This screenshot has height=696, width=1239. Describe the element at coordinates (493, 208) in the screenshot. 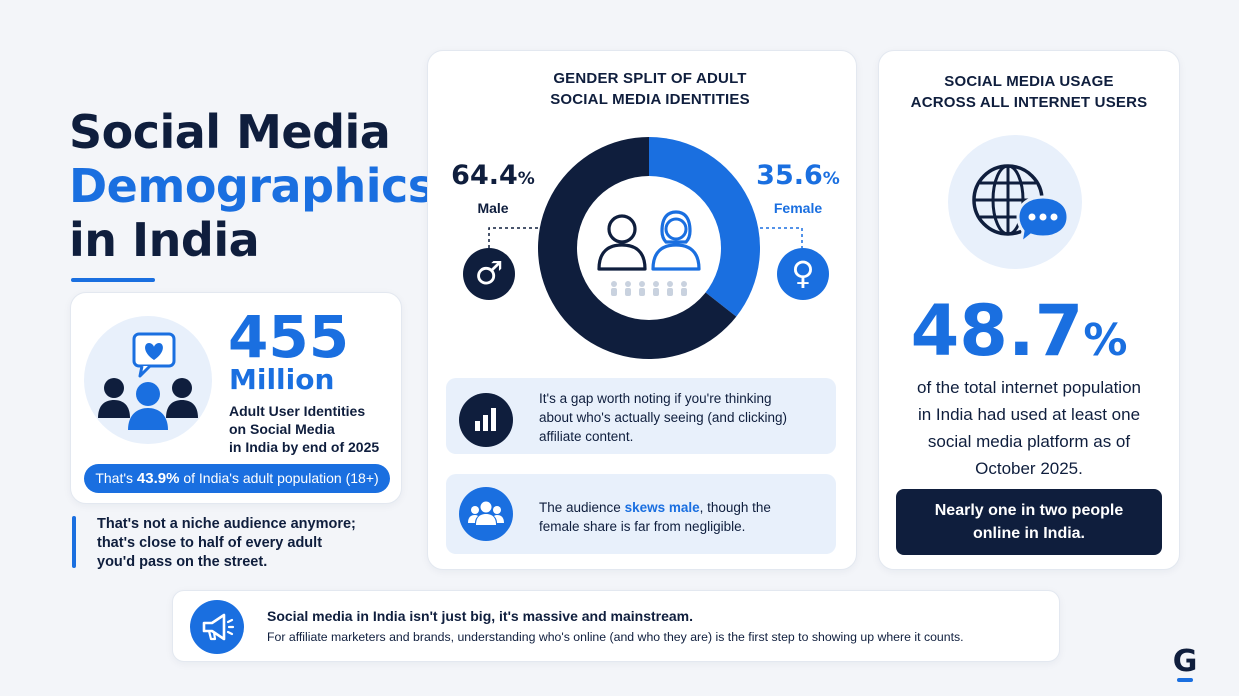

I see `male-label: Male` at that location.